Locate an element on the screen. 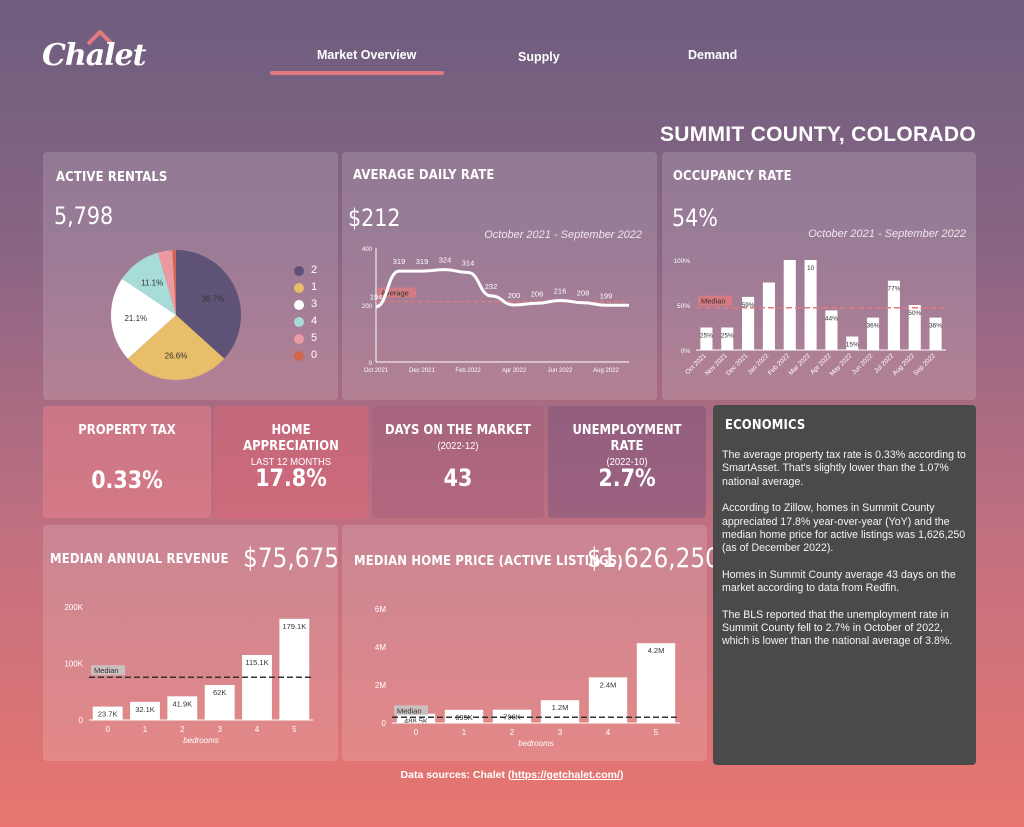 This screenshot has width=1024, height=827. y-tick-label: 100K is located at coordinates (73, 664).